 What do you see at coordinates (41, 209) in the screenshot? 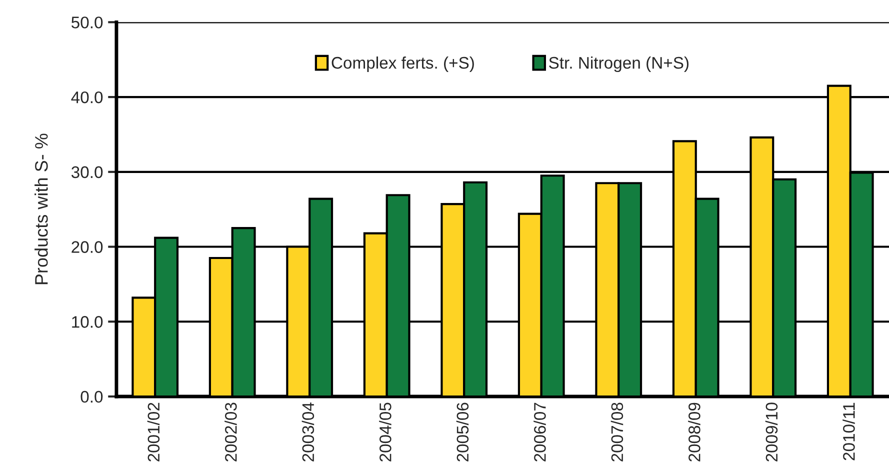
I see `y-axis-title: Products with S- %` at bounding box center [41, 209].